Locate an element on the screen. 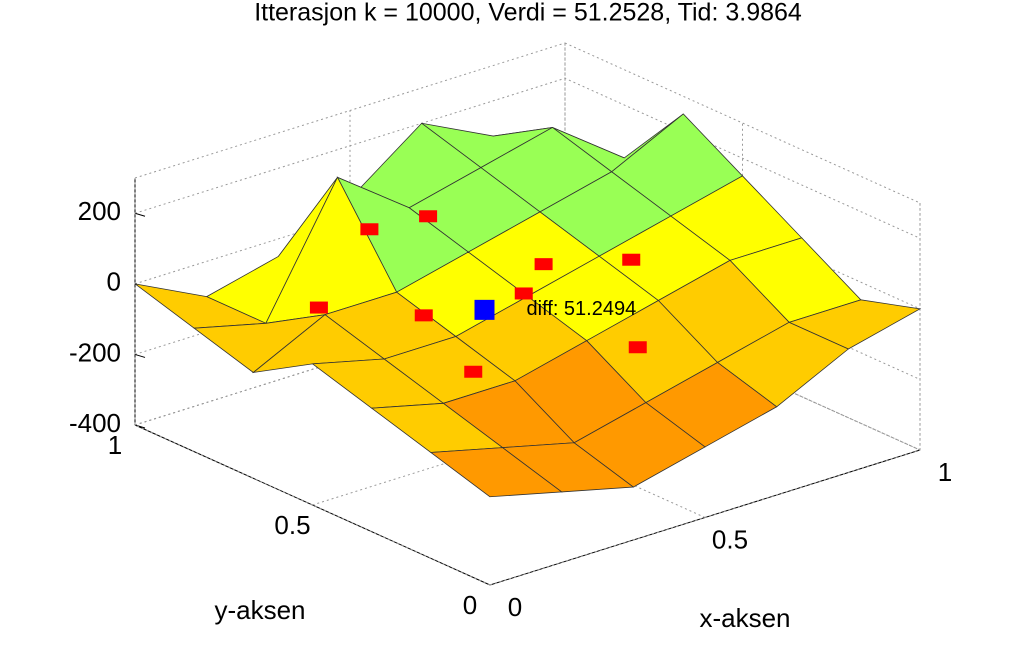 This screenshot has height=657, width=1024. surface-face is located at coordinates (496, 472).